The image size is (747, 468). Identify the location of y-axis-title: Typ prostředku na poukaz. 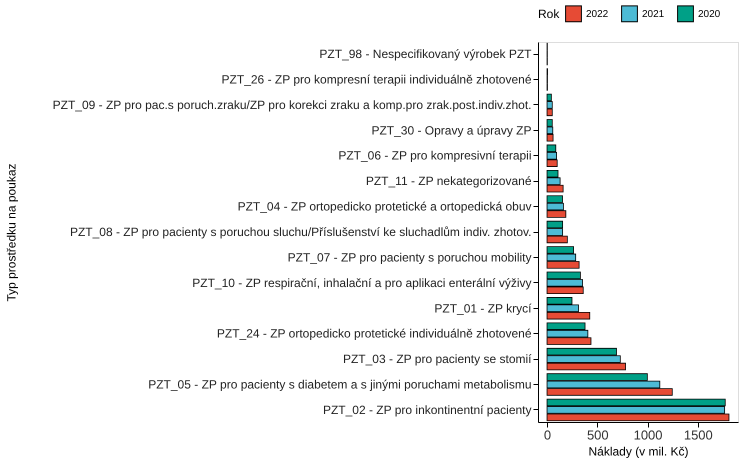
(11, 232).